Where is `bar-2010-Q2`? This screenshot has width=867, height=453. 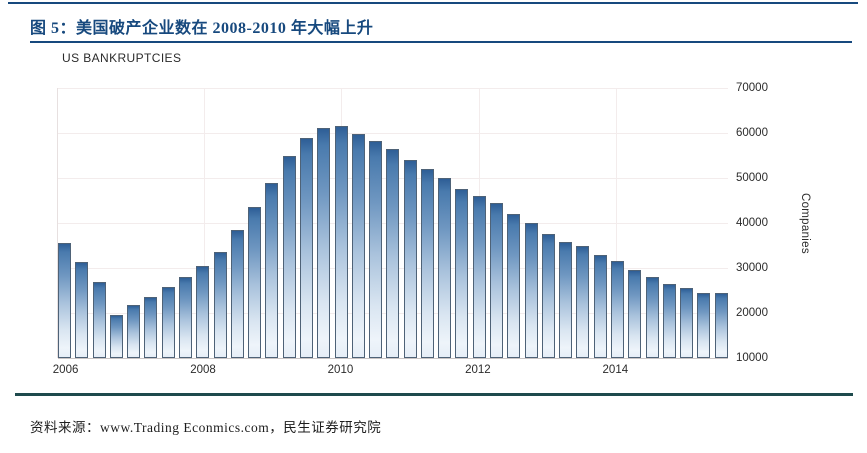 bar-2010-Q2 is located at coordinates (358, 245).